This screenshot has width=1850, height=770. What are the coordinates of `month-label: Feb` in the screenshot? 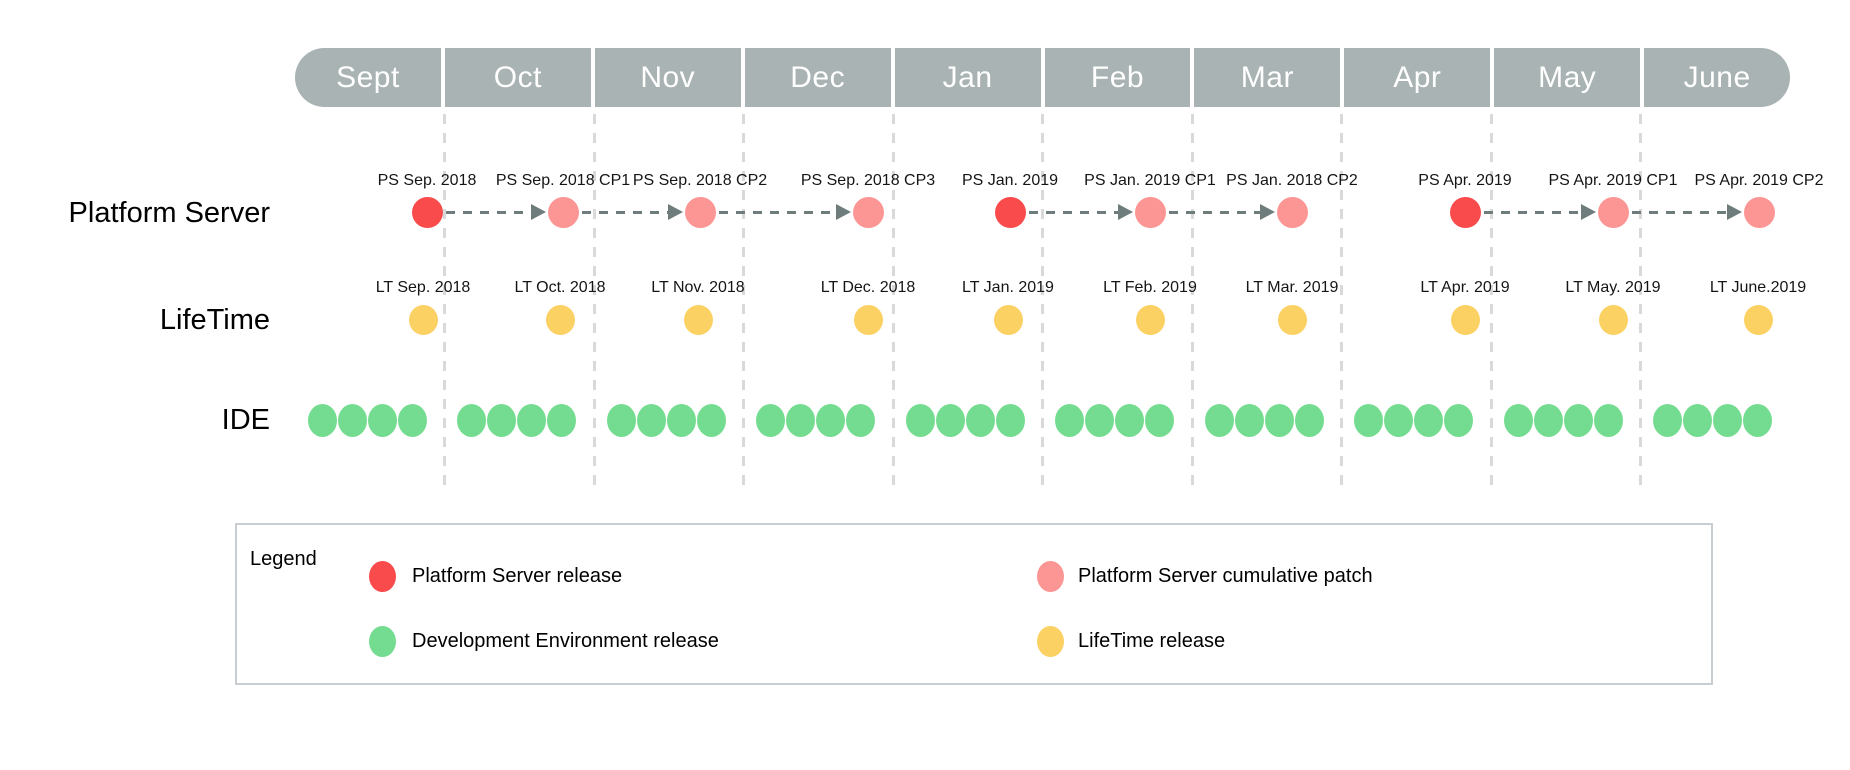 It's located at (1117, 77).